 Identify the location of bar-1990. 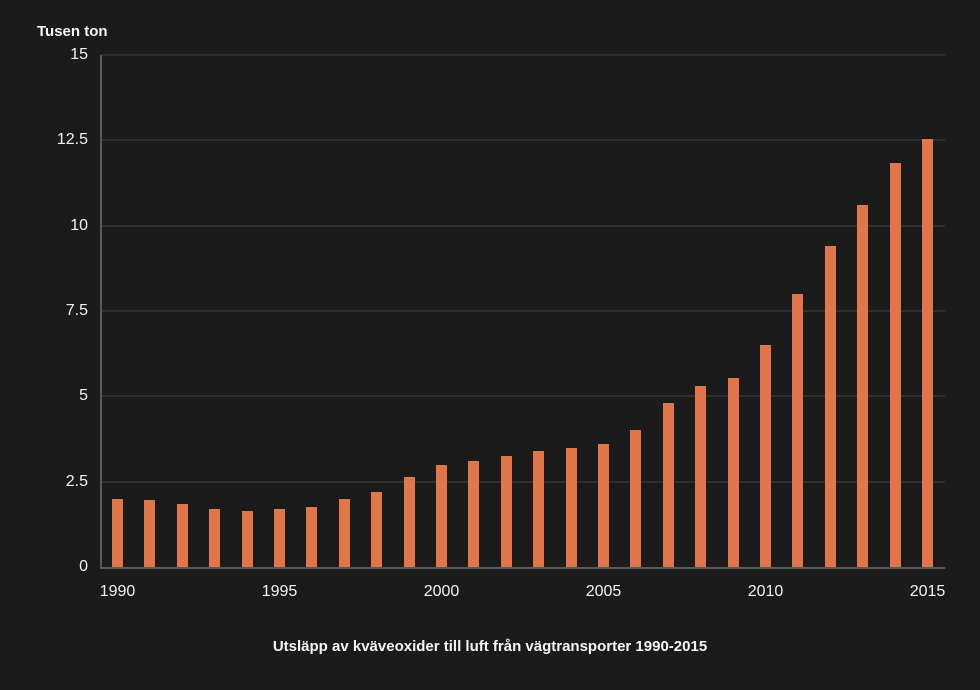
(117, 532).